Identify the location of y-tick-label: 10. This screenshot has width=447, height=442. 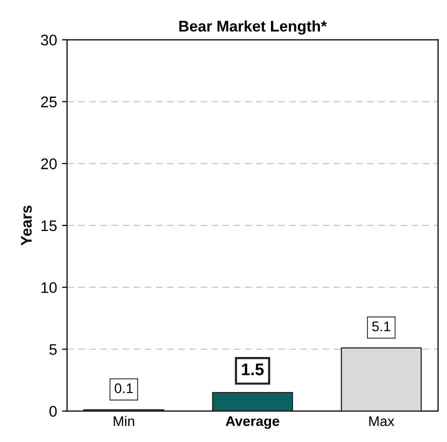
(49, 287).